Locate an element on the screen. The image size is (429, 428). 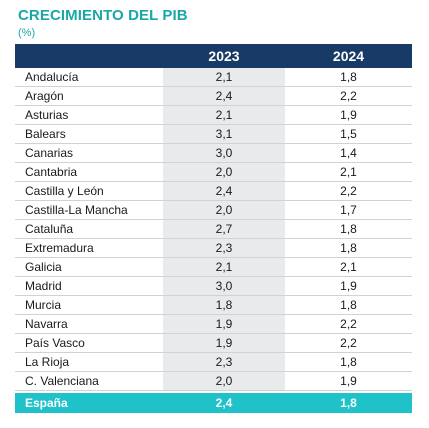
header-region is located at coordinates (89, 56).